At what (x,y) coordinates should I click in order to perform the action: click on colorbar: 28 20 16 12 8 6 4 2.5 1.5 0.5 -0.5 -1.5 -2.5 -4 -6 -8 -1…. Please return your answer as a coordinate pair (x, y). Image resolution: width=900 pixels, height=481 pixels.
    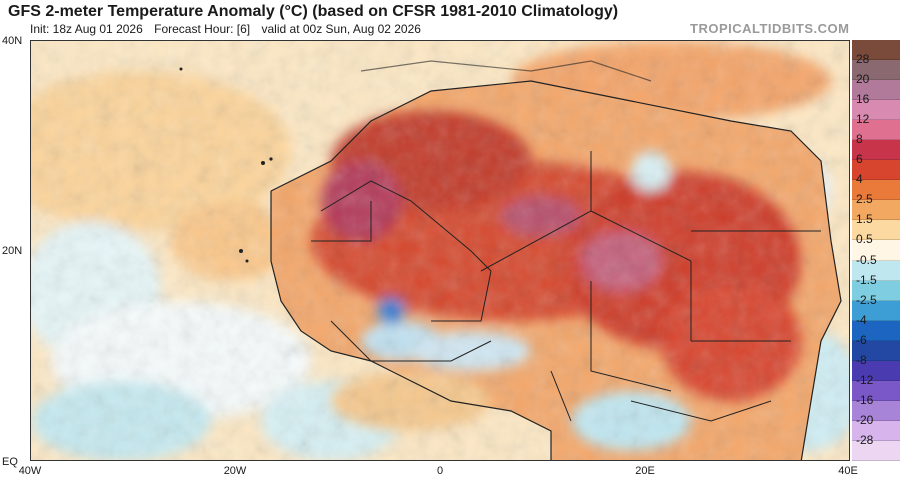
    Looking at the image, I should click on (876, 250).